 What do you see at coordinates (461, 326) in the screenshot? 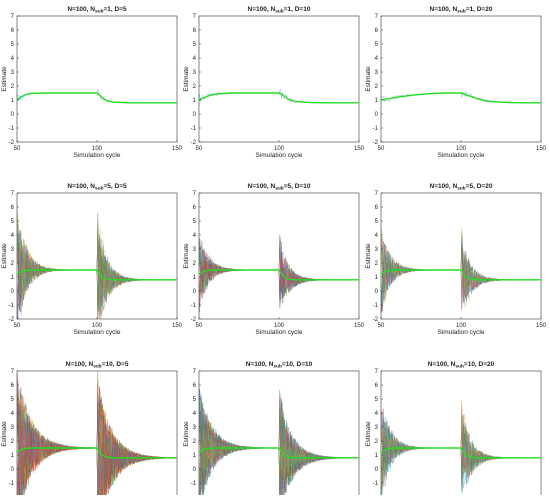
I see `x-tick-label: 100` at bounding box center [461, 326].